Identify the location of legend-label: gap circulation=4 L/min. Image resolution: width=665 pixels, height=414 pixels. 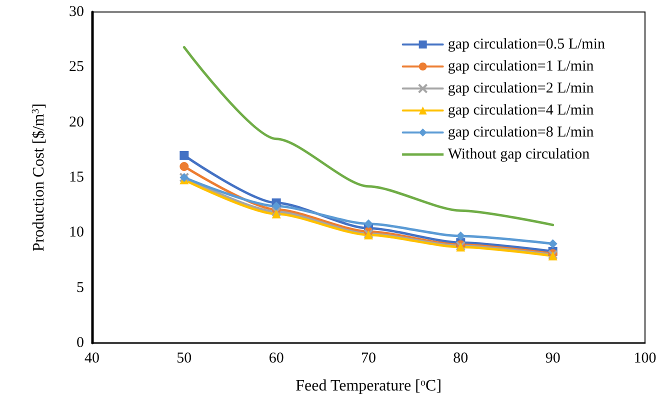
(521, 110).